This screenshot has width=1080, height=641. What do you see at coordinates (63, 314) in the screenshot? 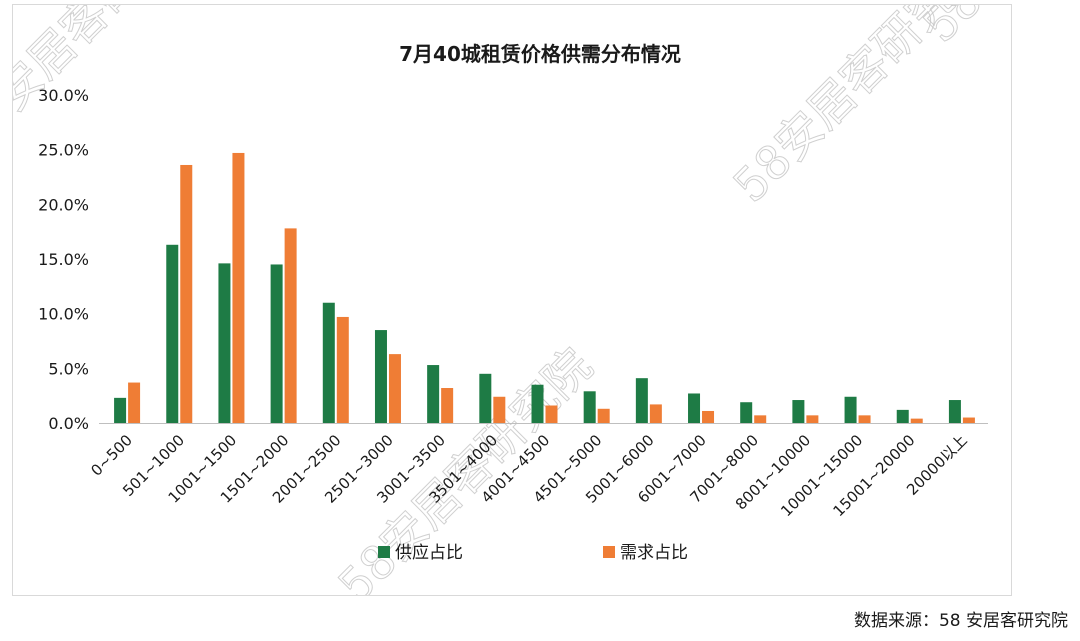
I see `y-tick-label: 10.0%` at bounding box center [63, 314].